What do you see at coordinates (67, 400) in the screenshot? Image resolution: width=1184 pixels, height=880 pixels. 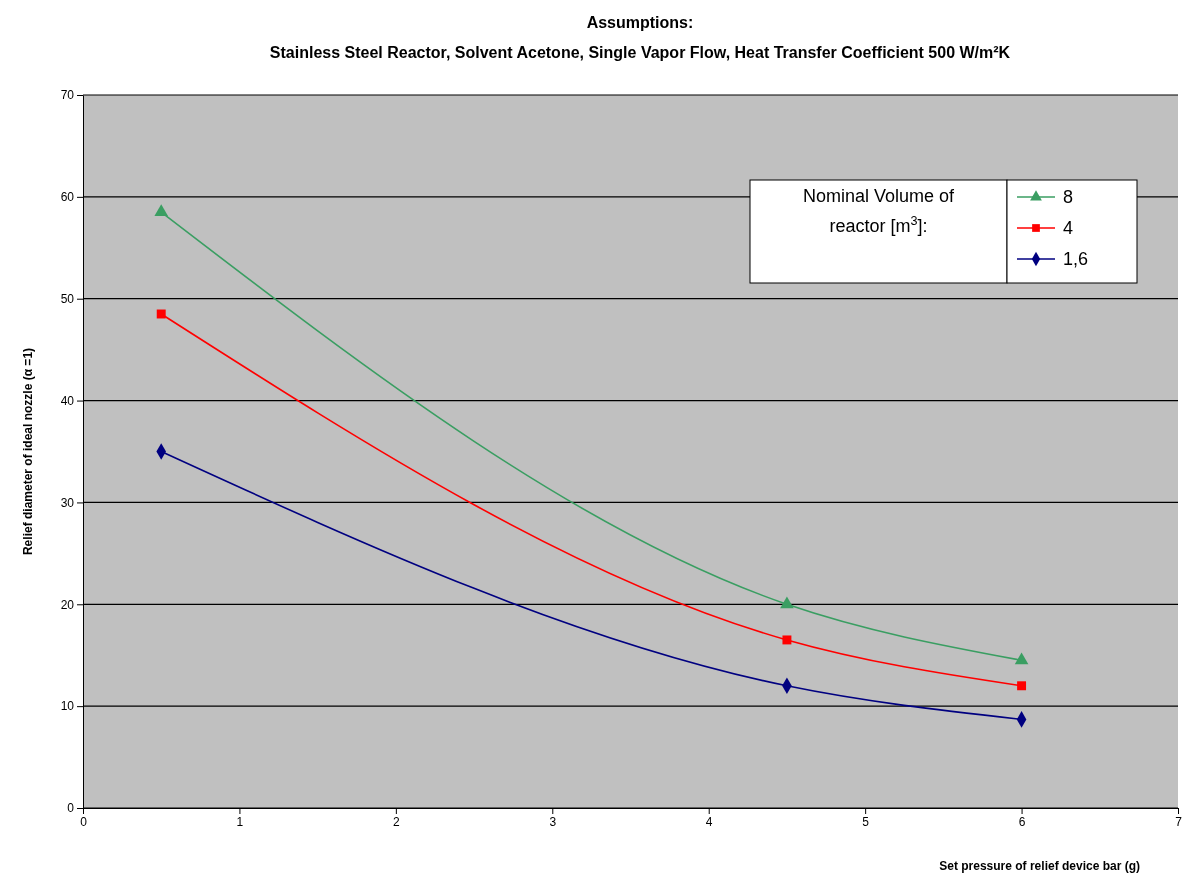 I see `y-tick-label: 40` at bounding box center [67, 400].